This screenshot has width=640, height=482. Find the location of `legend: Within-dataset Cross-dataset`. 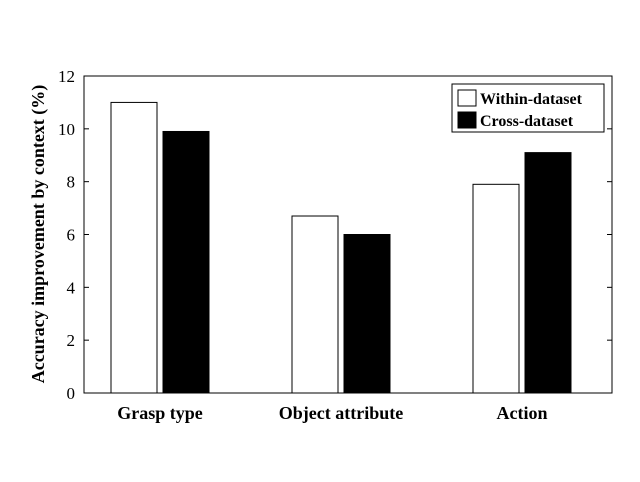

legend: Within-dataset Cross-dataset is located at coordinates (528, 108).